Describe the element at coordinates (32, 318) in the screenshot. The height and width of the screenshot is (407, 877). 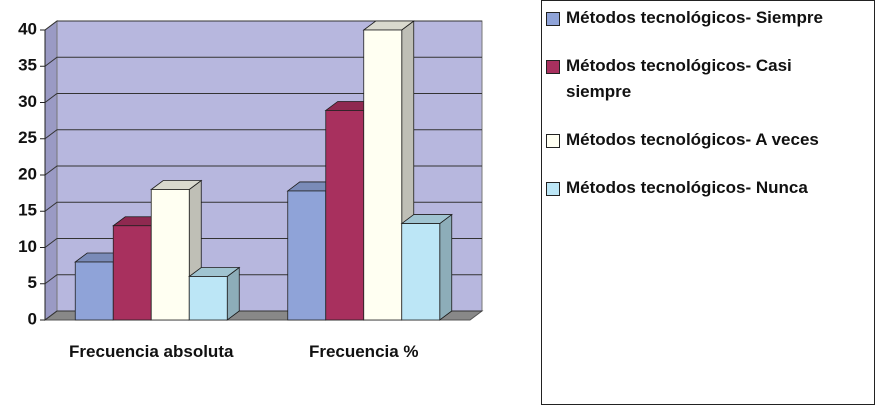
I see `y-tick-label: 0` at that location.